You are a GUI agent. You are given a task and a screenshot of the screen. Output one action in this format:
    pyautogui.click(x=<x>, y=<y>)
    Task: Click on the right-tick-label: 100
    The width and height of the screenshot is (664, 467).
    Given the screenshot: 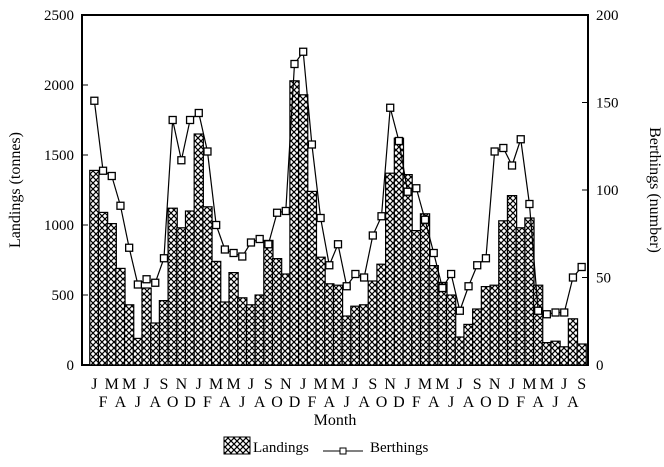 What is the action you would take?
    pyautogui.click(x=607, y=191)
    